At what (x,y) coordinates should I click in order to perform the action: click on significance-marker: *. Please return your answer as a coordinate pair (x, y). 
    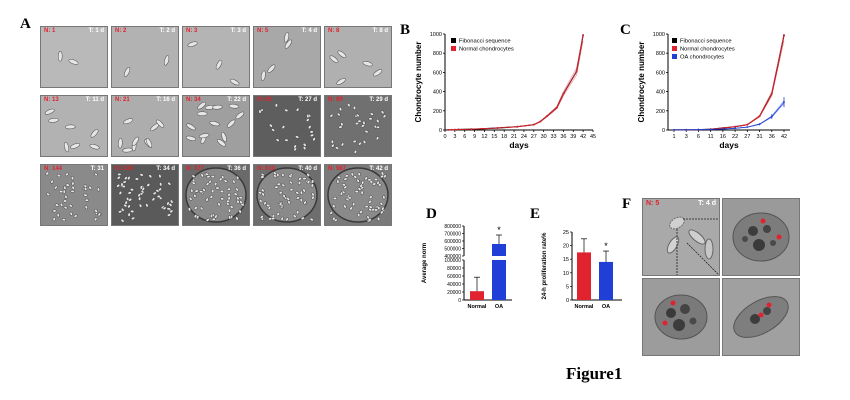
    Looking at the image, I should click on (606, 246).